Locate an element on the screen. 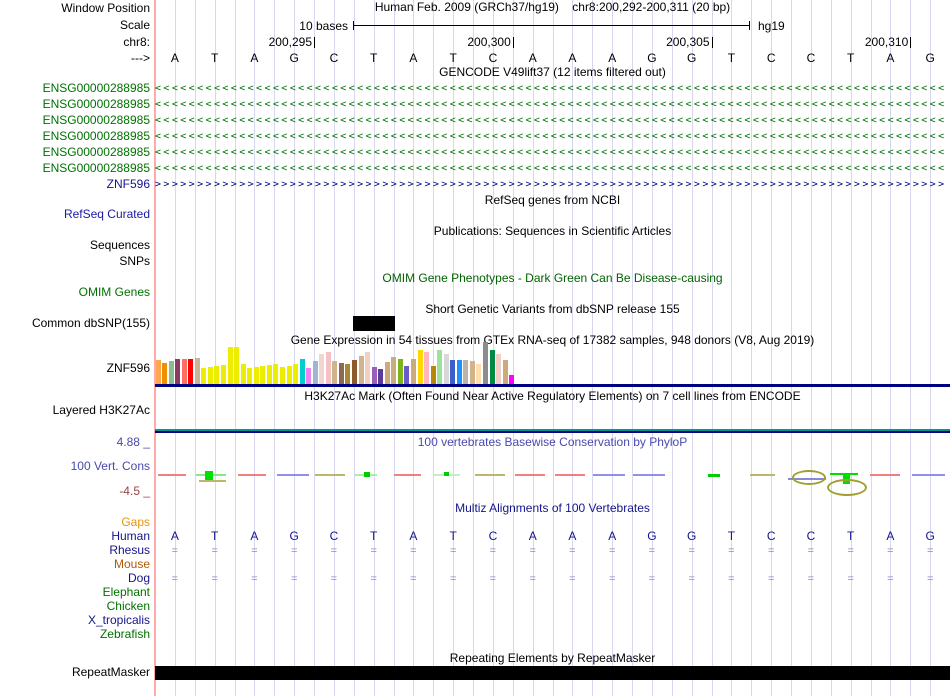  layered-h3k27ac-label: Layered H3K27Ac is located at coordinates (101, 410).